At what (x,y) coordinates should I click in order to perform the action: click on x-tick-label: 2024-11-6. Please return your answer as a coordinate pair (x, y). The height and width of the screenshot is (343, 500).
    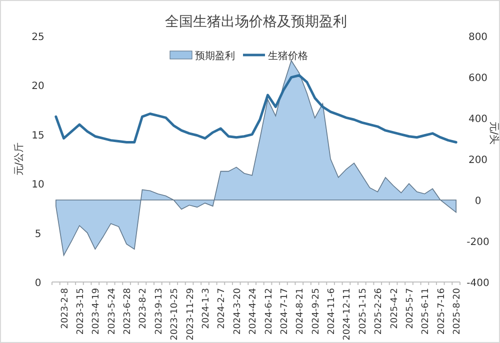
    Looking at the image, I should click on (332, 311).